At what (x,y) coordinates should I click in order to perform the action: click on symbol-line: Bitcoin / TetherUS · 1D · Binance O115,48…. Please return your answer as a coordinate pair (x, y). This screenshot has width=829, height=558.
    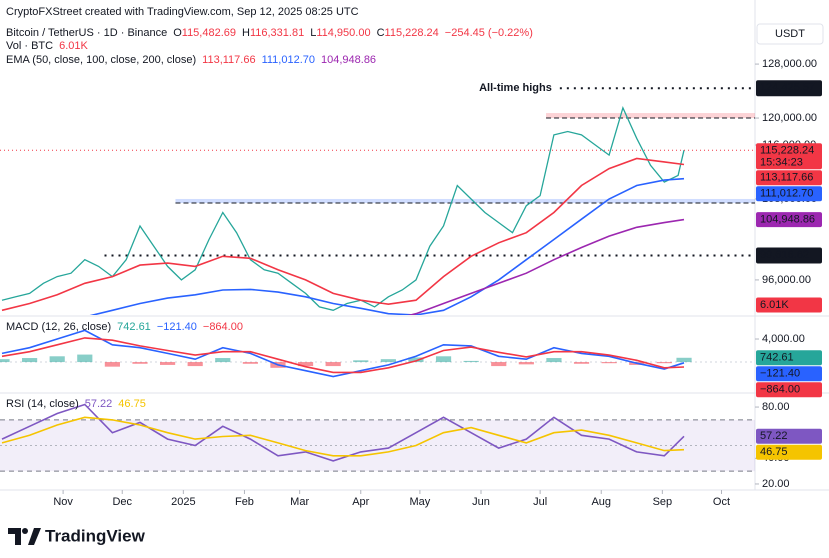
    Looking at the image, I should click on (269, 33).